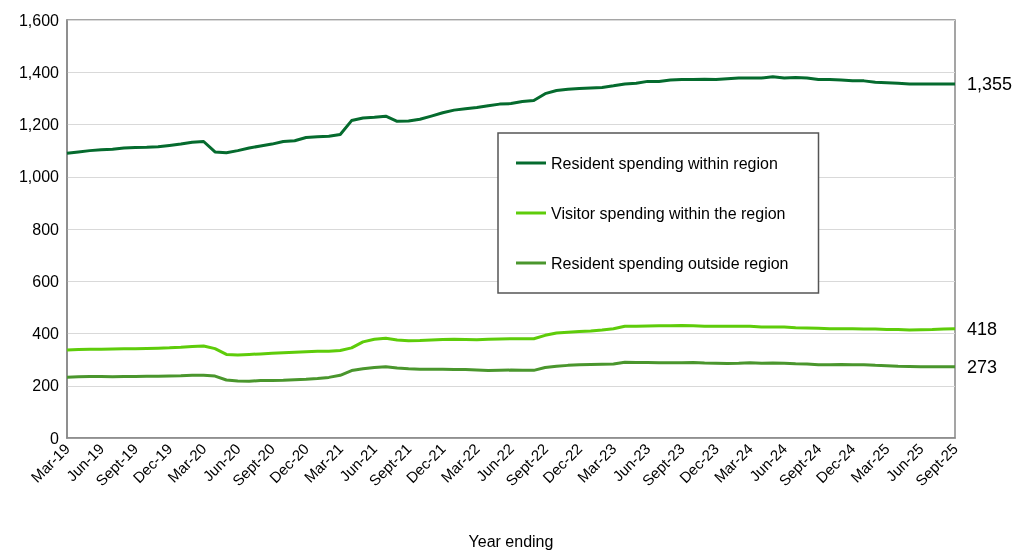 Image resolution: width=1020 pixels, height=554 pixels. What do you see at coordinates (990, 84) in the screenshot?
I see `data-label: 1,355` at bounding box center [990, 84].